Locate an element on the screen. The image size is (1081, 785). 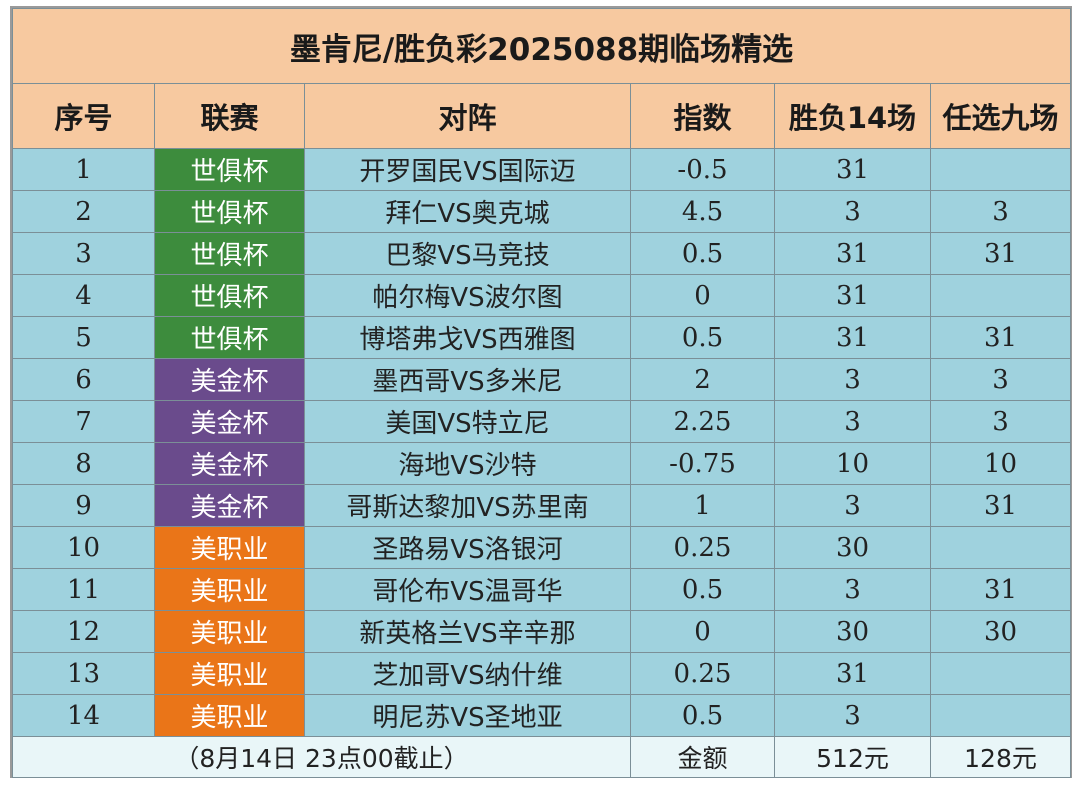
footer-row: （8月14日 23点00截止） 金额 512元 128元 is located at coordinates (542, 757).